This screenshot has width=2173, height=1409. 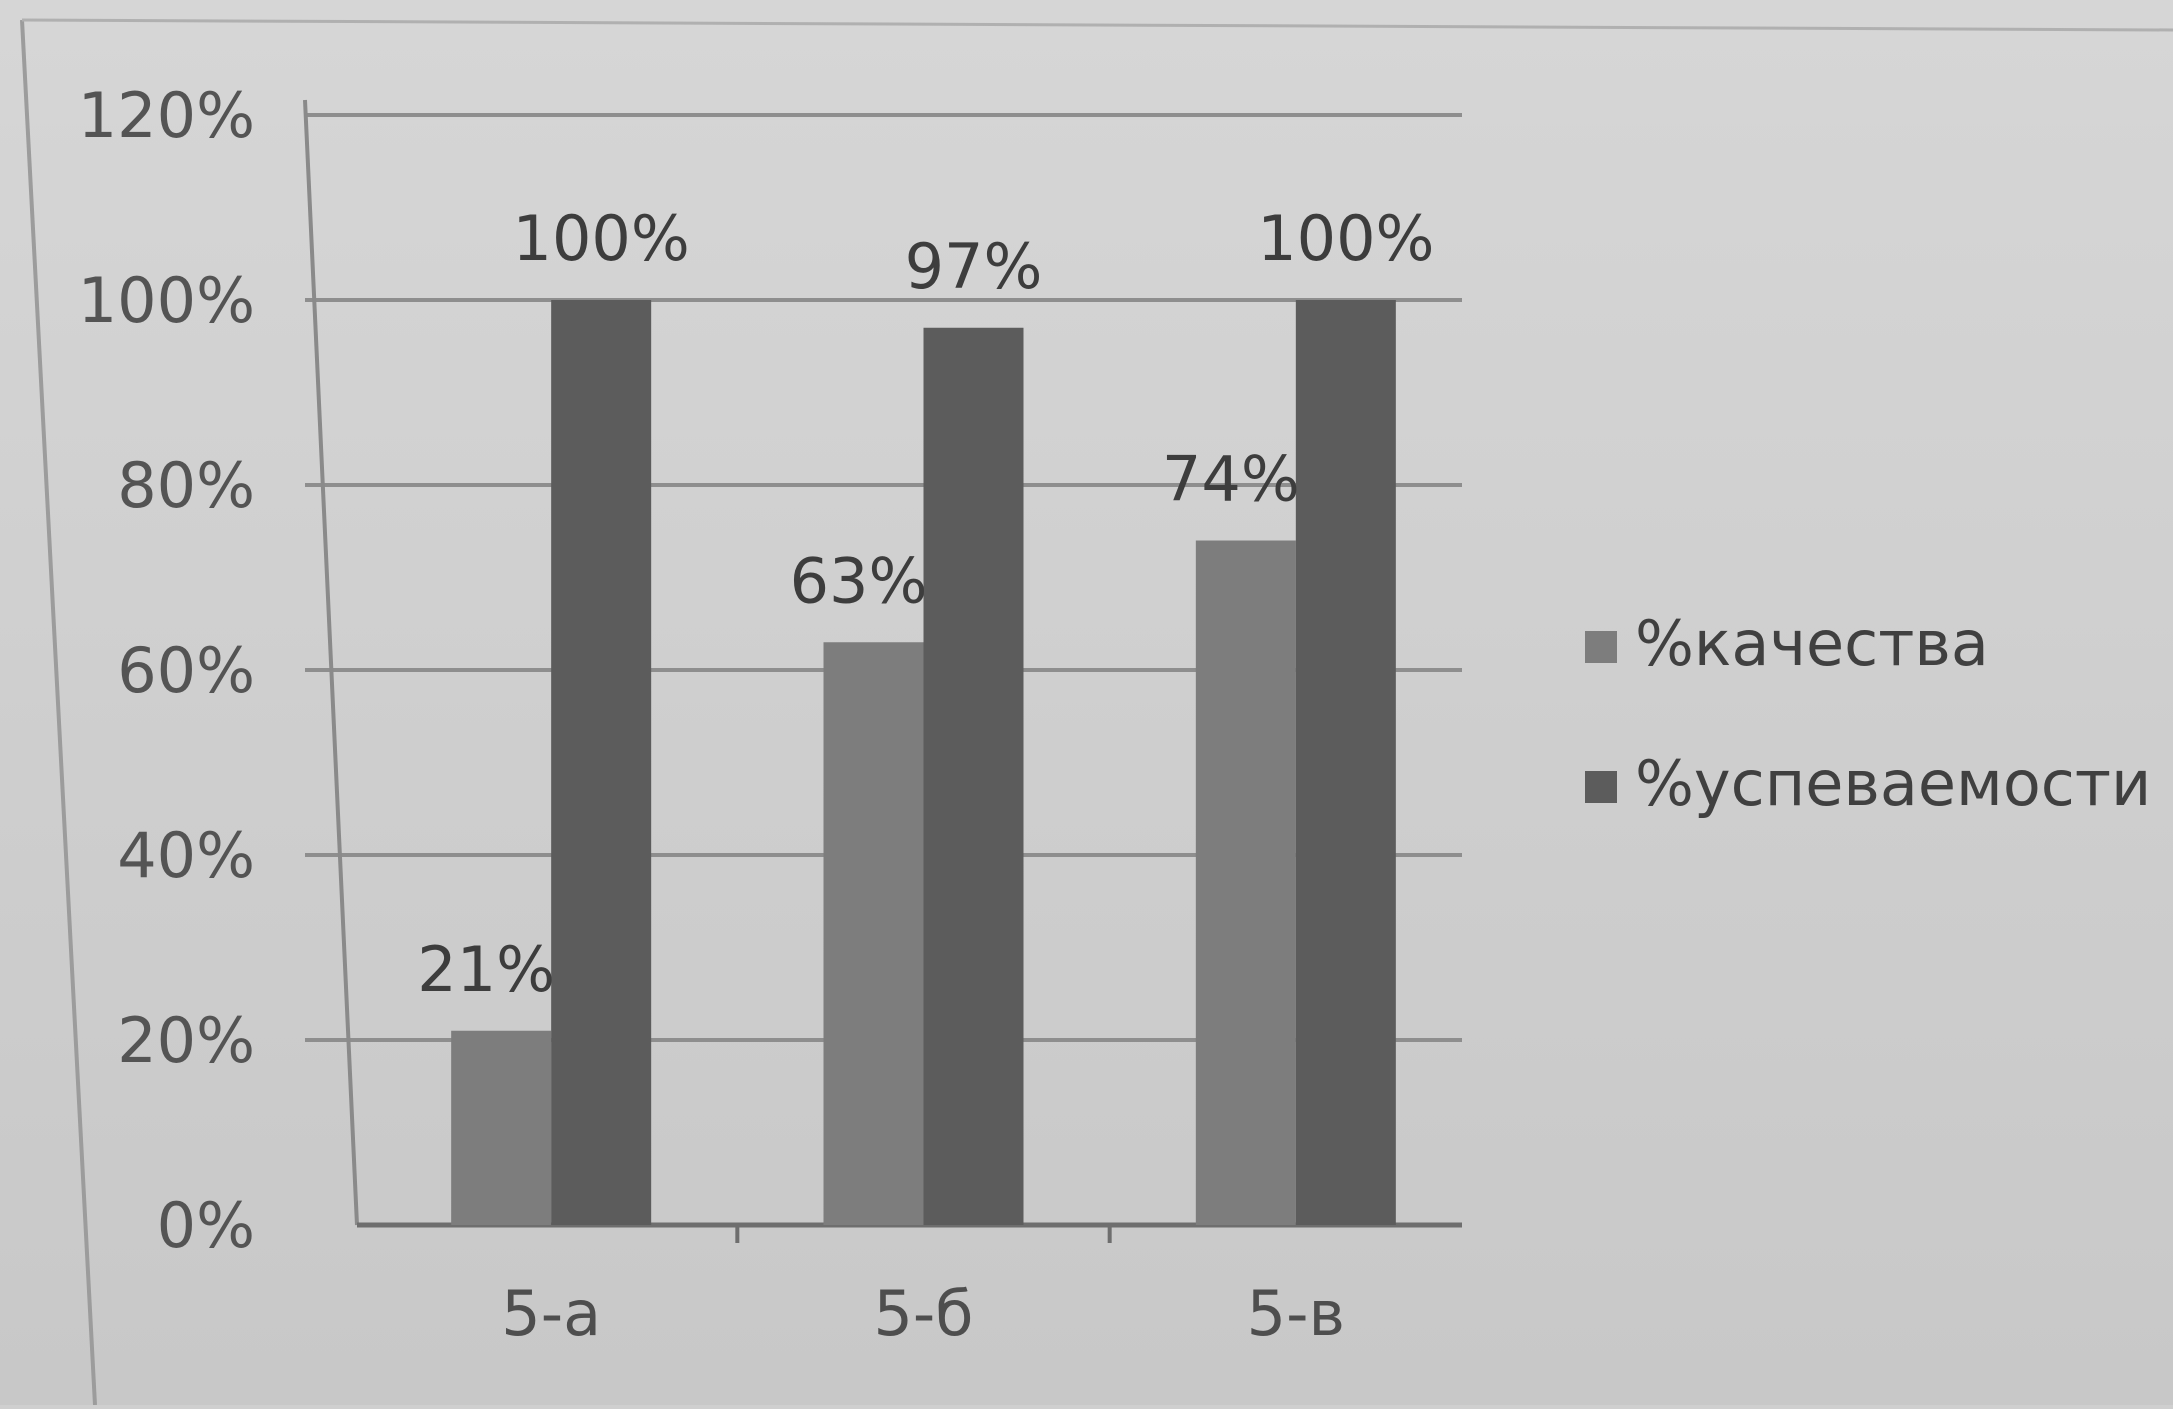 What do you see at coordinates (331, 662) in the screenshot?
I see `y-axis-line` at bounding box center [331, 662].